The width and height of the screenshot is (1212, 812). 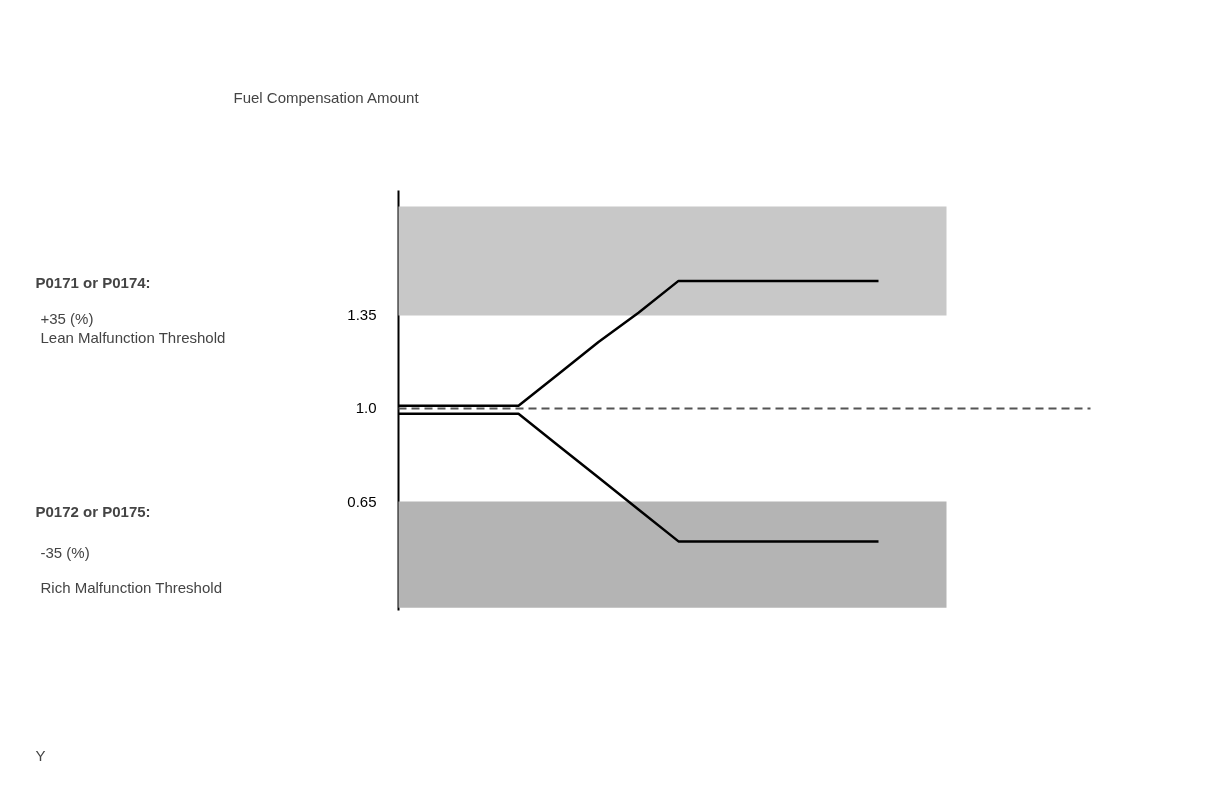 I want to click on text: -35 (%), so click(x=65, y=552).